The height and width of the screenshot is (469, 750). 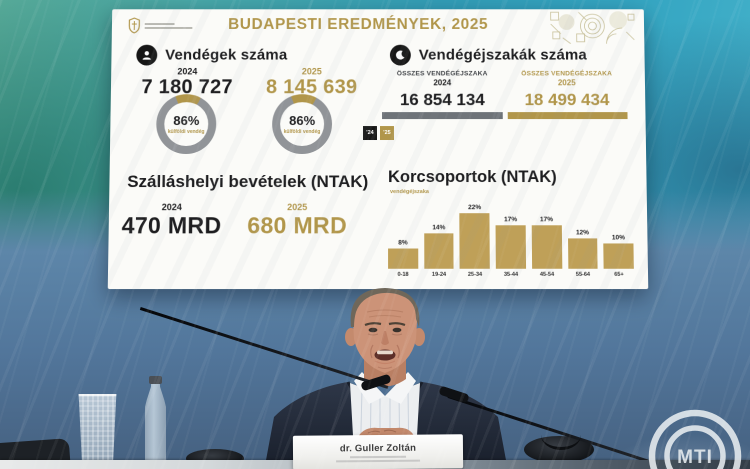 I want to click on nights-2025-year: 2025, so click(x=566, y=83).